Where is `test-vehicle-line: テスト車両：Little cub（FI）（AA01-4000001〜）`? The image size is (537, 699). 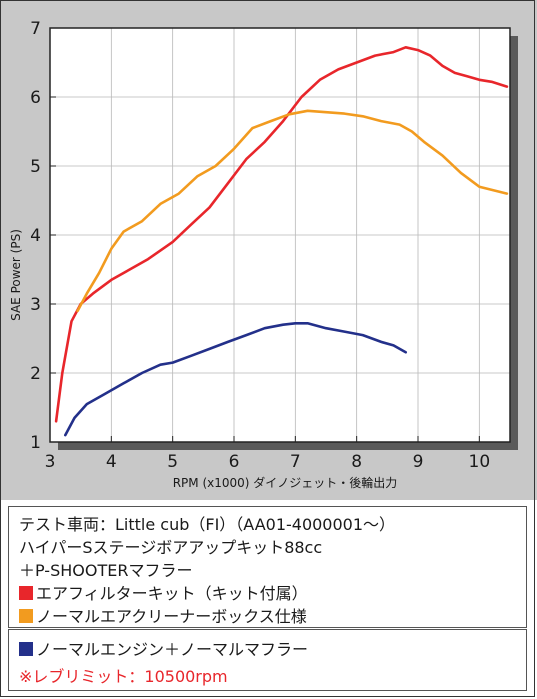
test-vehicle-line: テスト車両：Little cub（FI）（AA01-4000001〜） is located at coordinates (207, 524).